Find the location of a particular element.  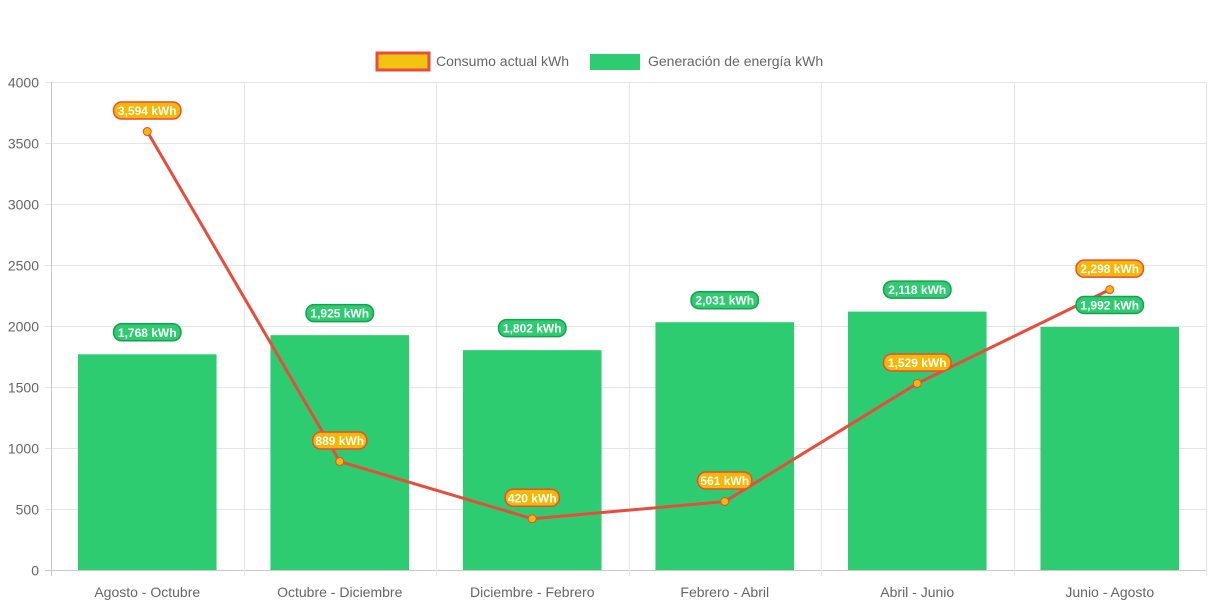

line-data-label-text: 561 kWh is located at coordinates (724, 481).